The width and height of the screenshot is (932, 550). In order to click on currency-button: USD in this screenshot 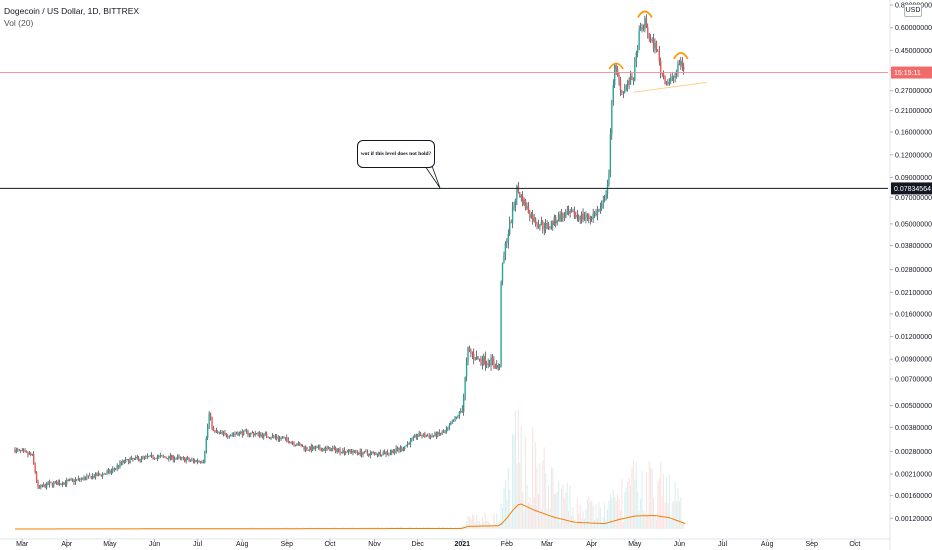, I will do `click(913, 10)`.